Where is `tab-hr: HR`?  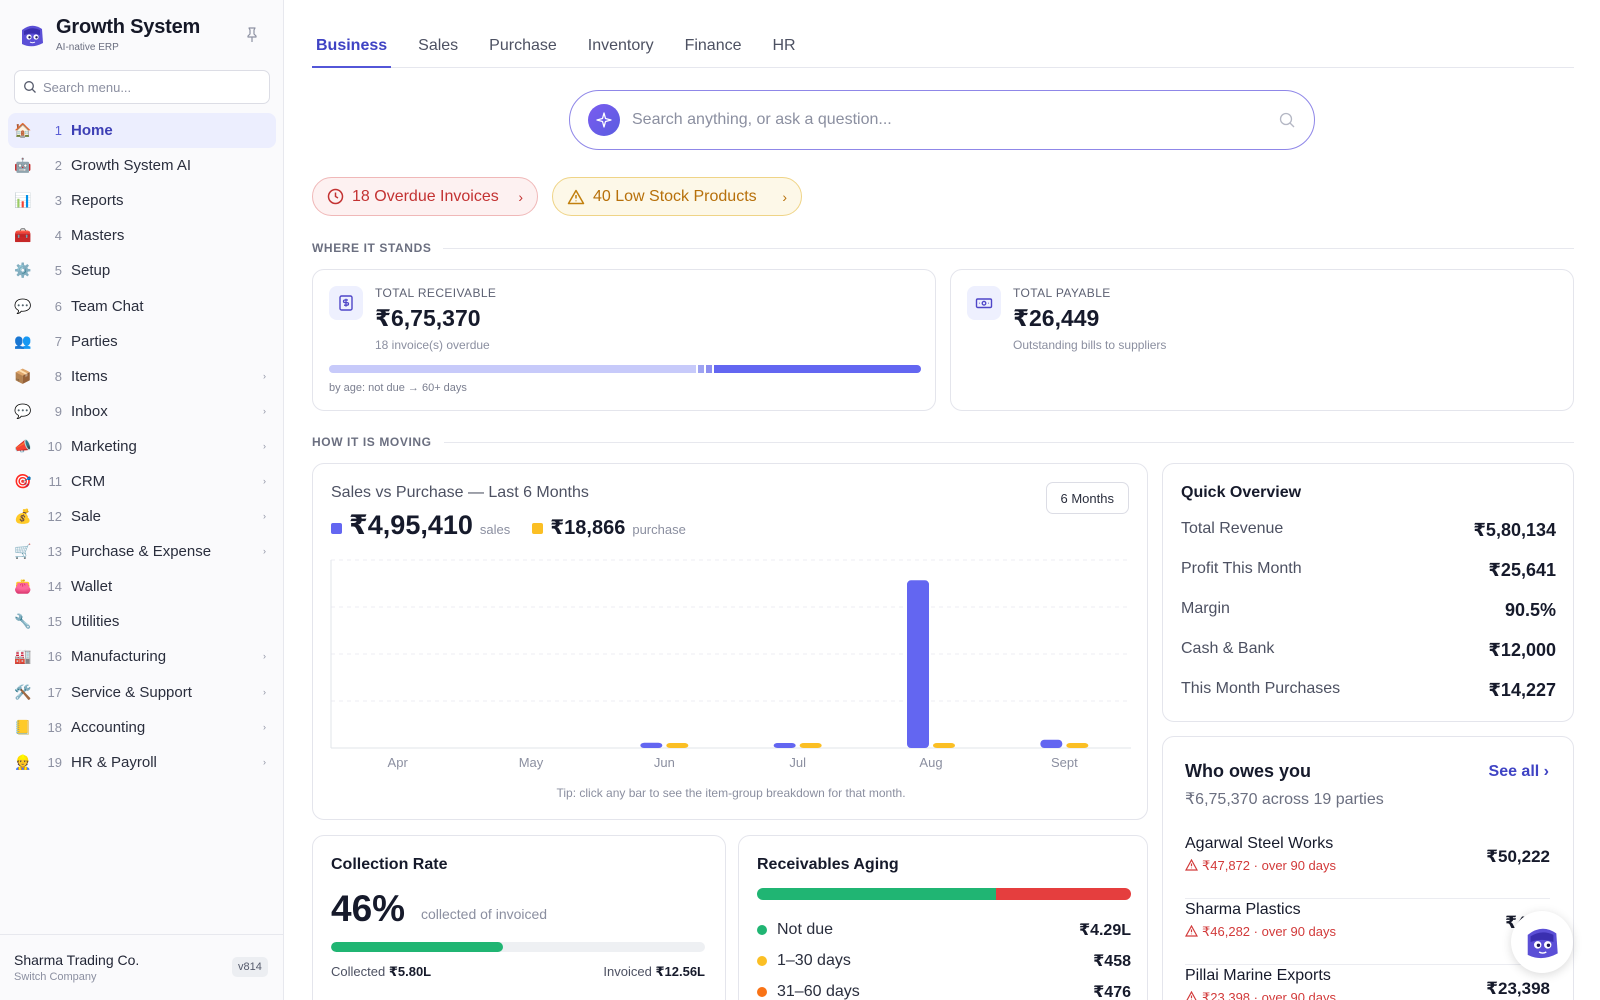
tab-hr: HR is located at coordinates (784, 45).